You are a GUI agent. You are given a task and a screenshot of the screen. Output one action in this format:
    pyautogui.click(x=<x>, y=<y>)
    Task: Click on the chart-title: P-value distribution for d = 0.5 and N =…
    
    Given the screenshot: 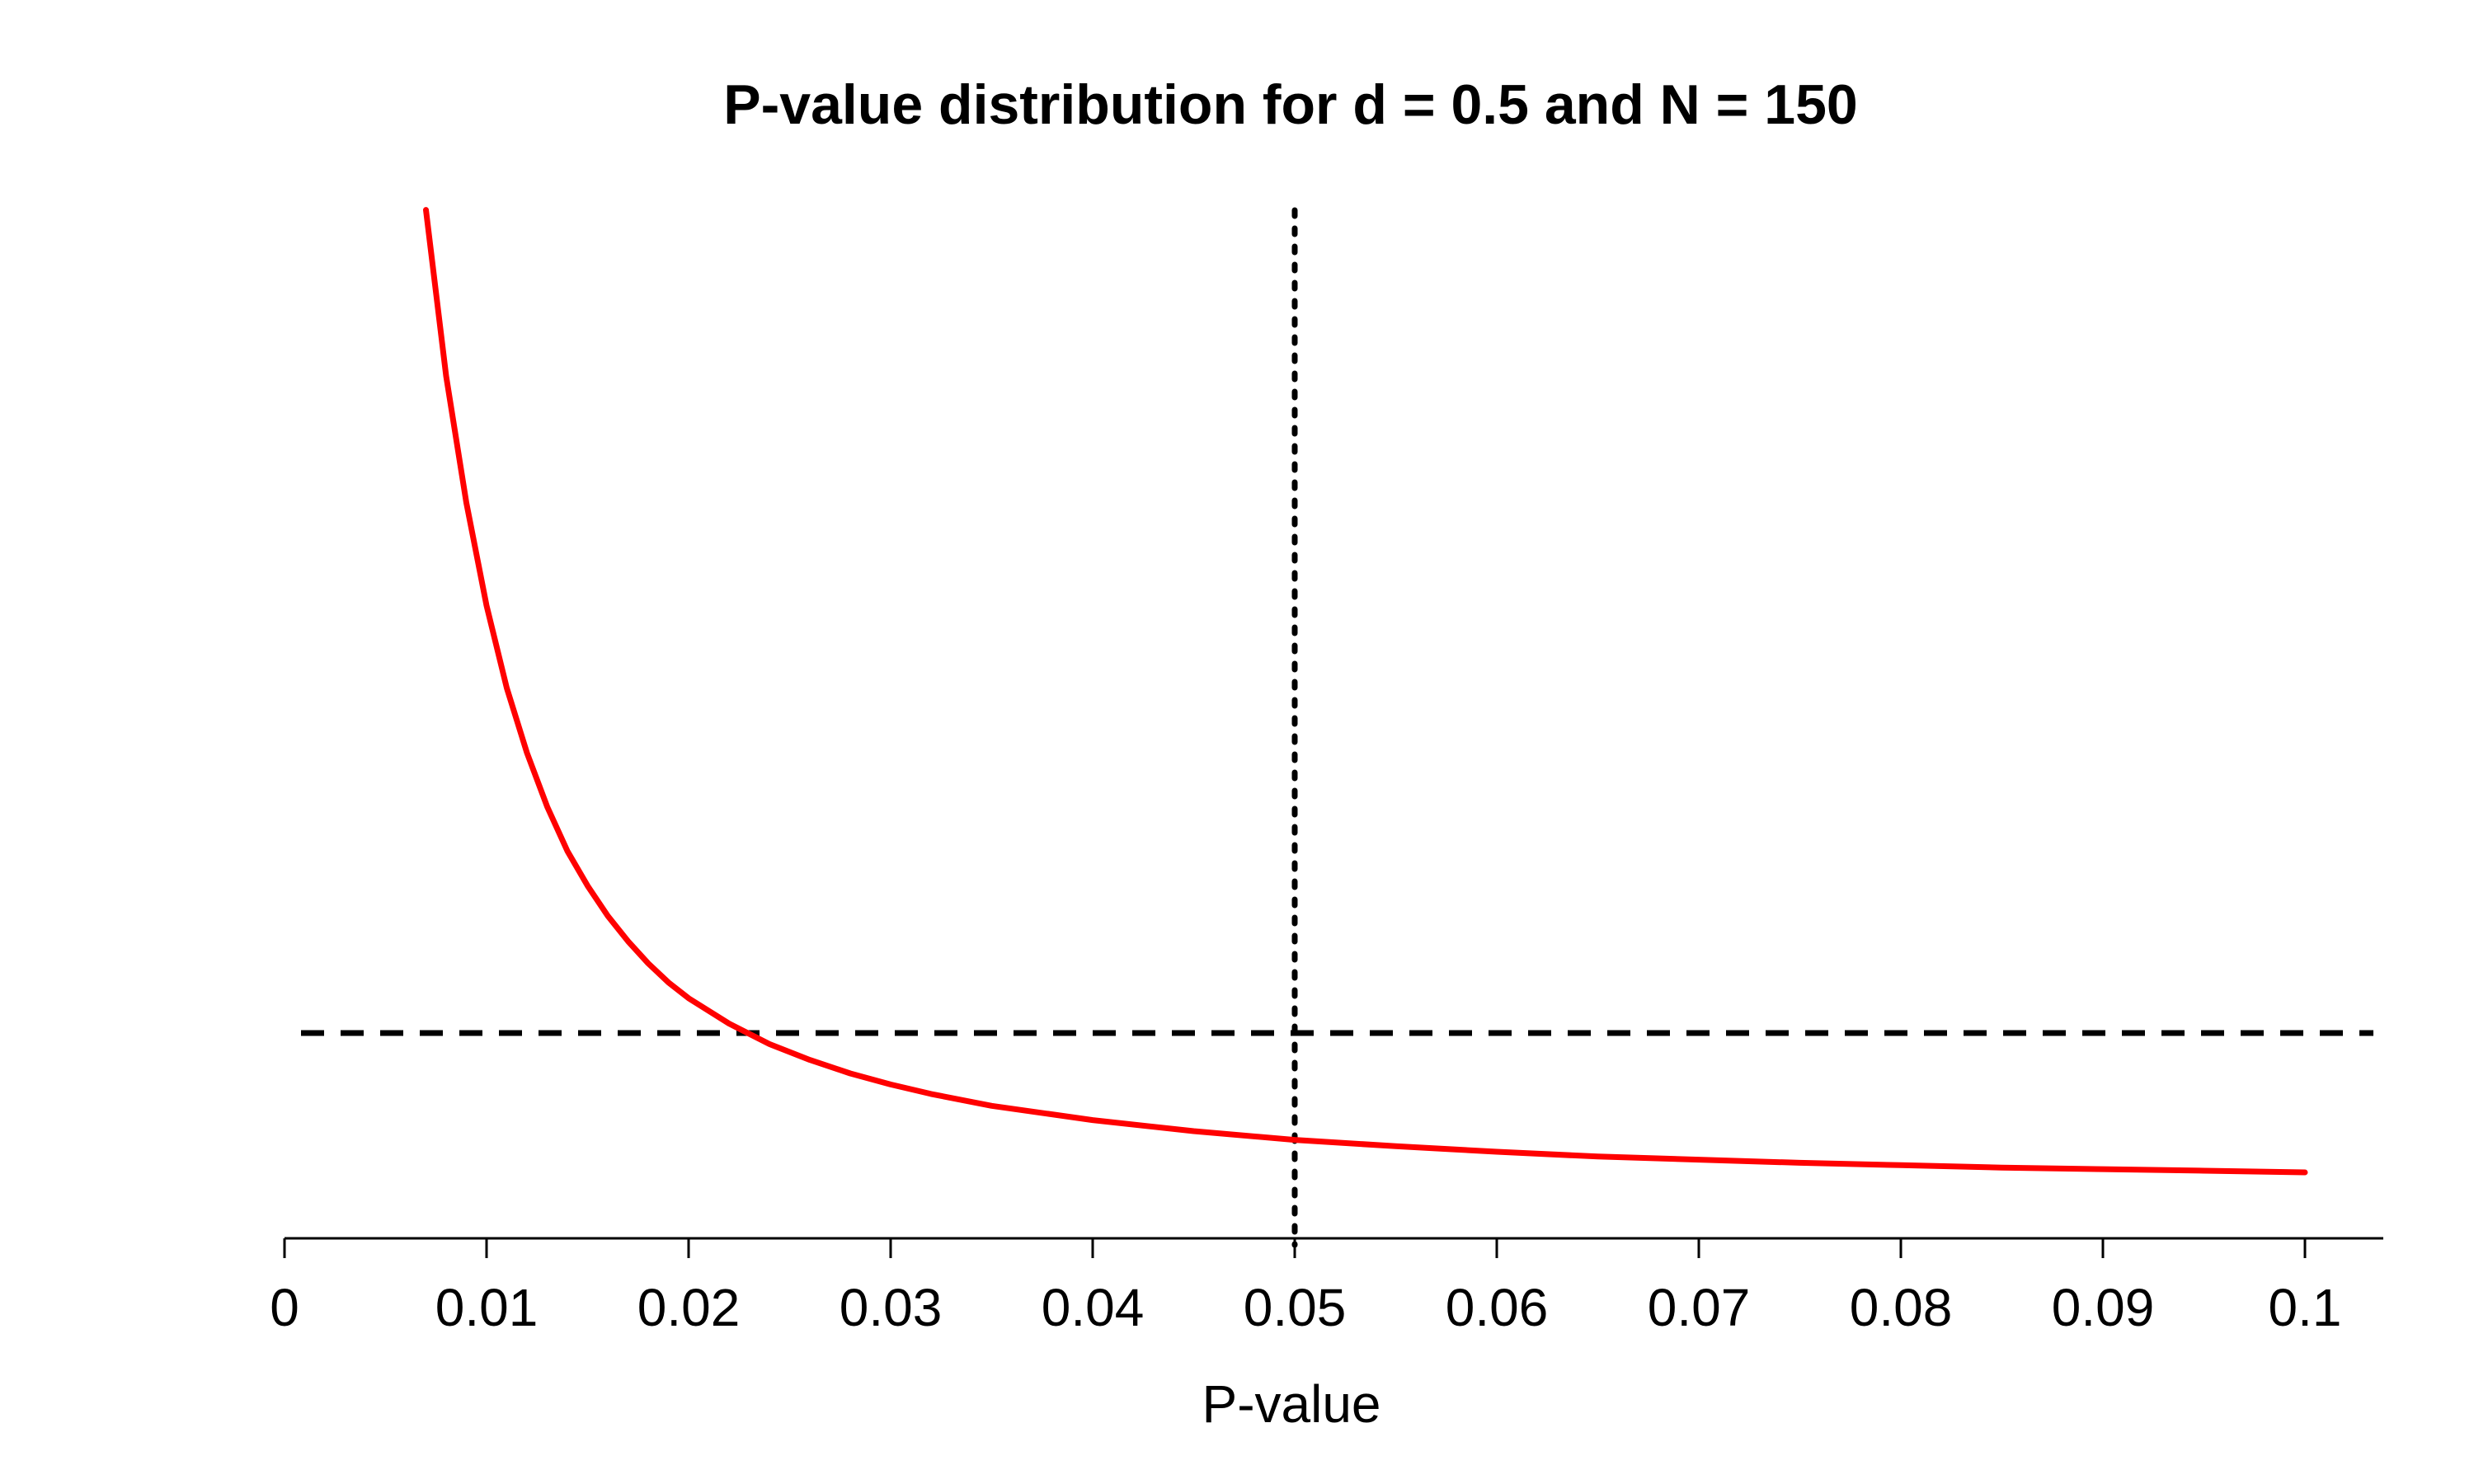 What is the action you would take?
    pyautogui.click(x=1290, y=104)
    